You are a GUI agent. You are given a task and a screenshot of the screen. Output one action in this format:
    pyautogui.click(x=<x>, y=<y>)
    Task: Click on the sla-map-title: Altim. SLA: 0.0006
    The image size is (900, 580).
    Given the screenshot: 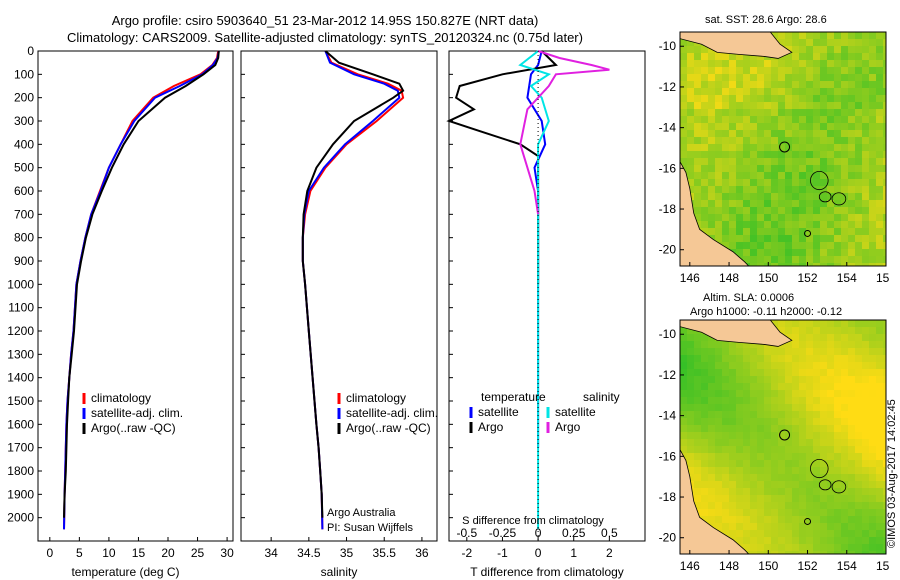 What is the action you would take?
    pyautogui.click(x=749, y=298)
    